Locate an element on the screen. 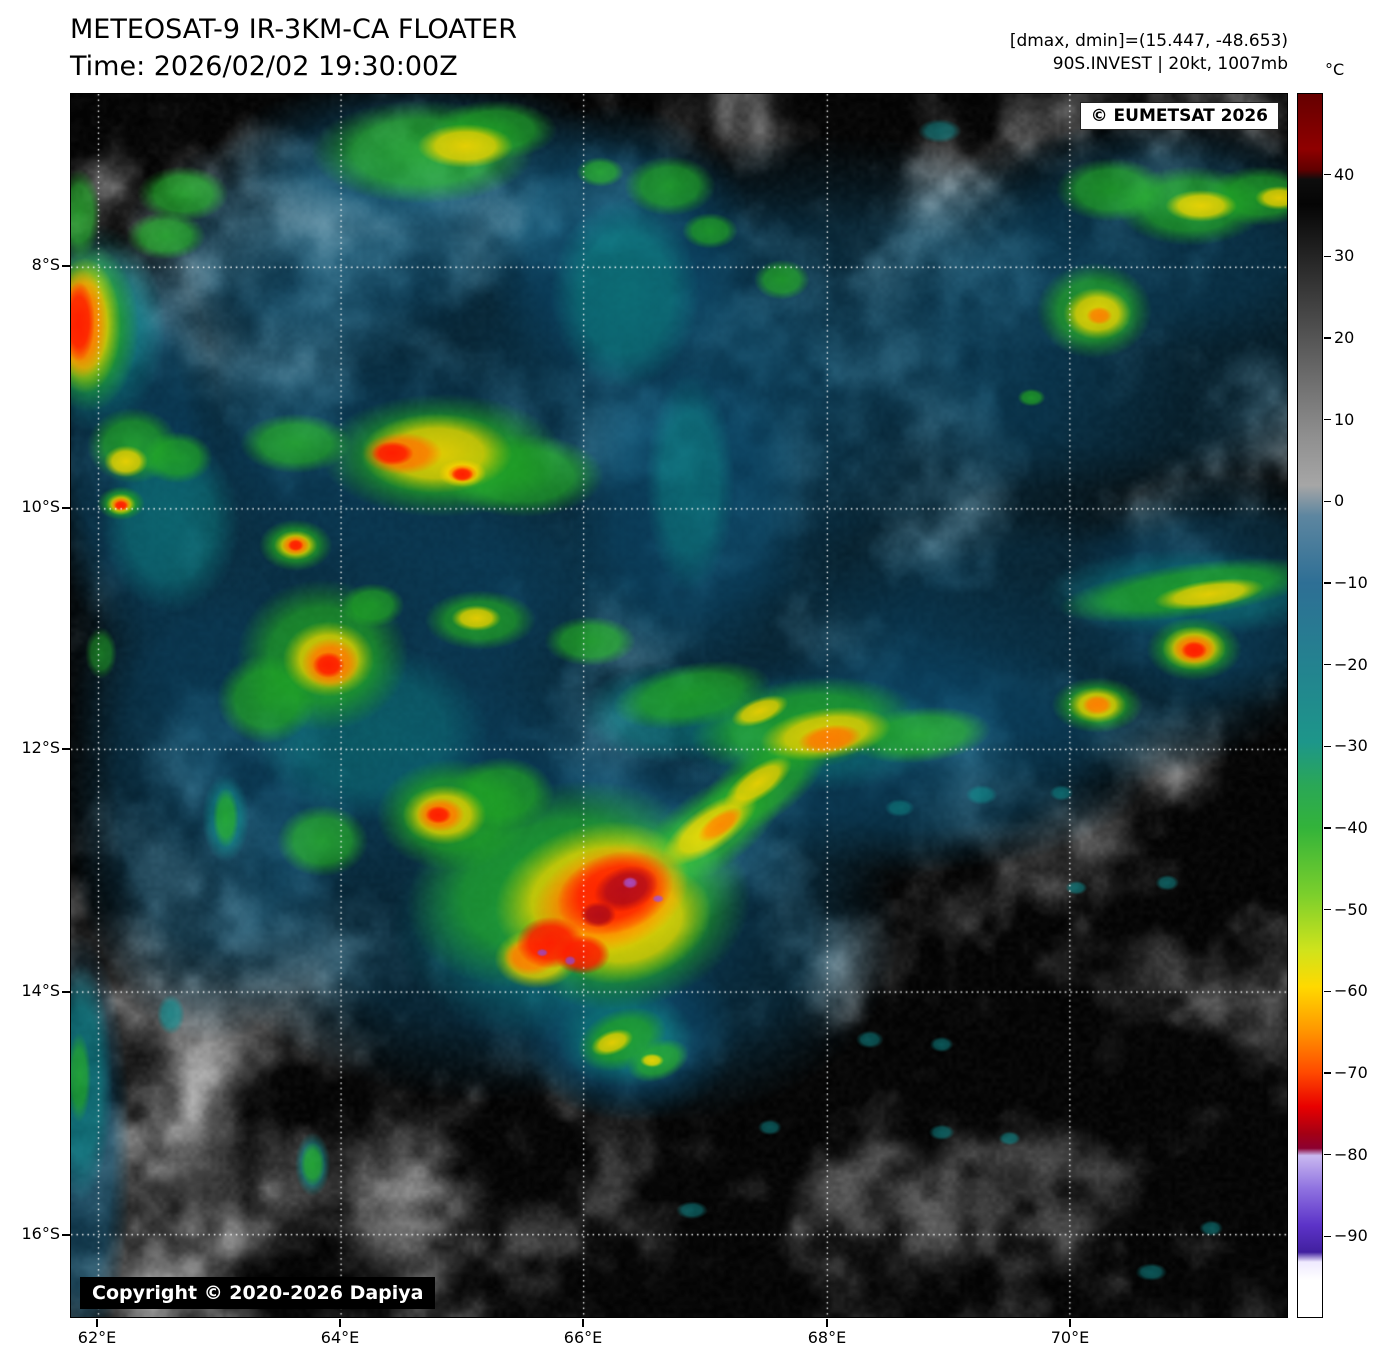 Image resolution: width=1388 pixels, height=1359 pixels. lon-tick-label: 68°E is located at coordinates (827, 1337).